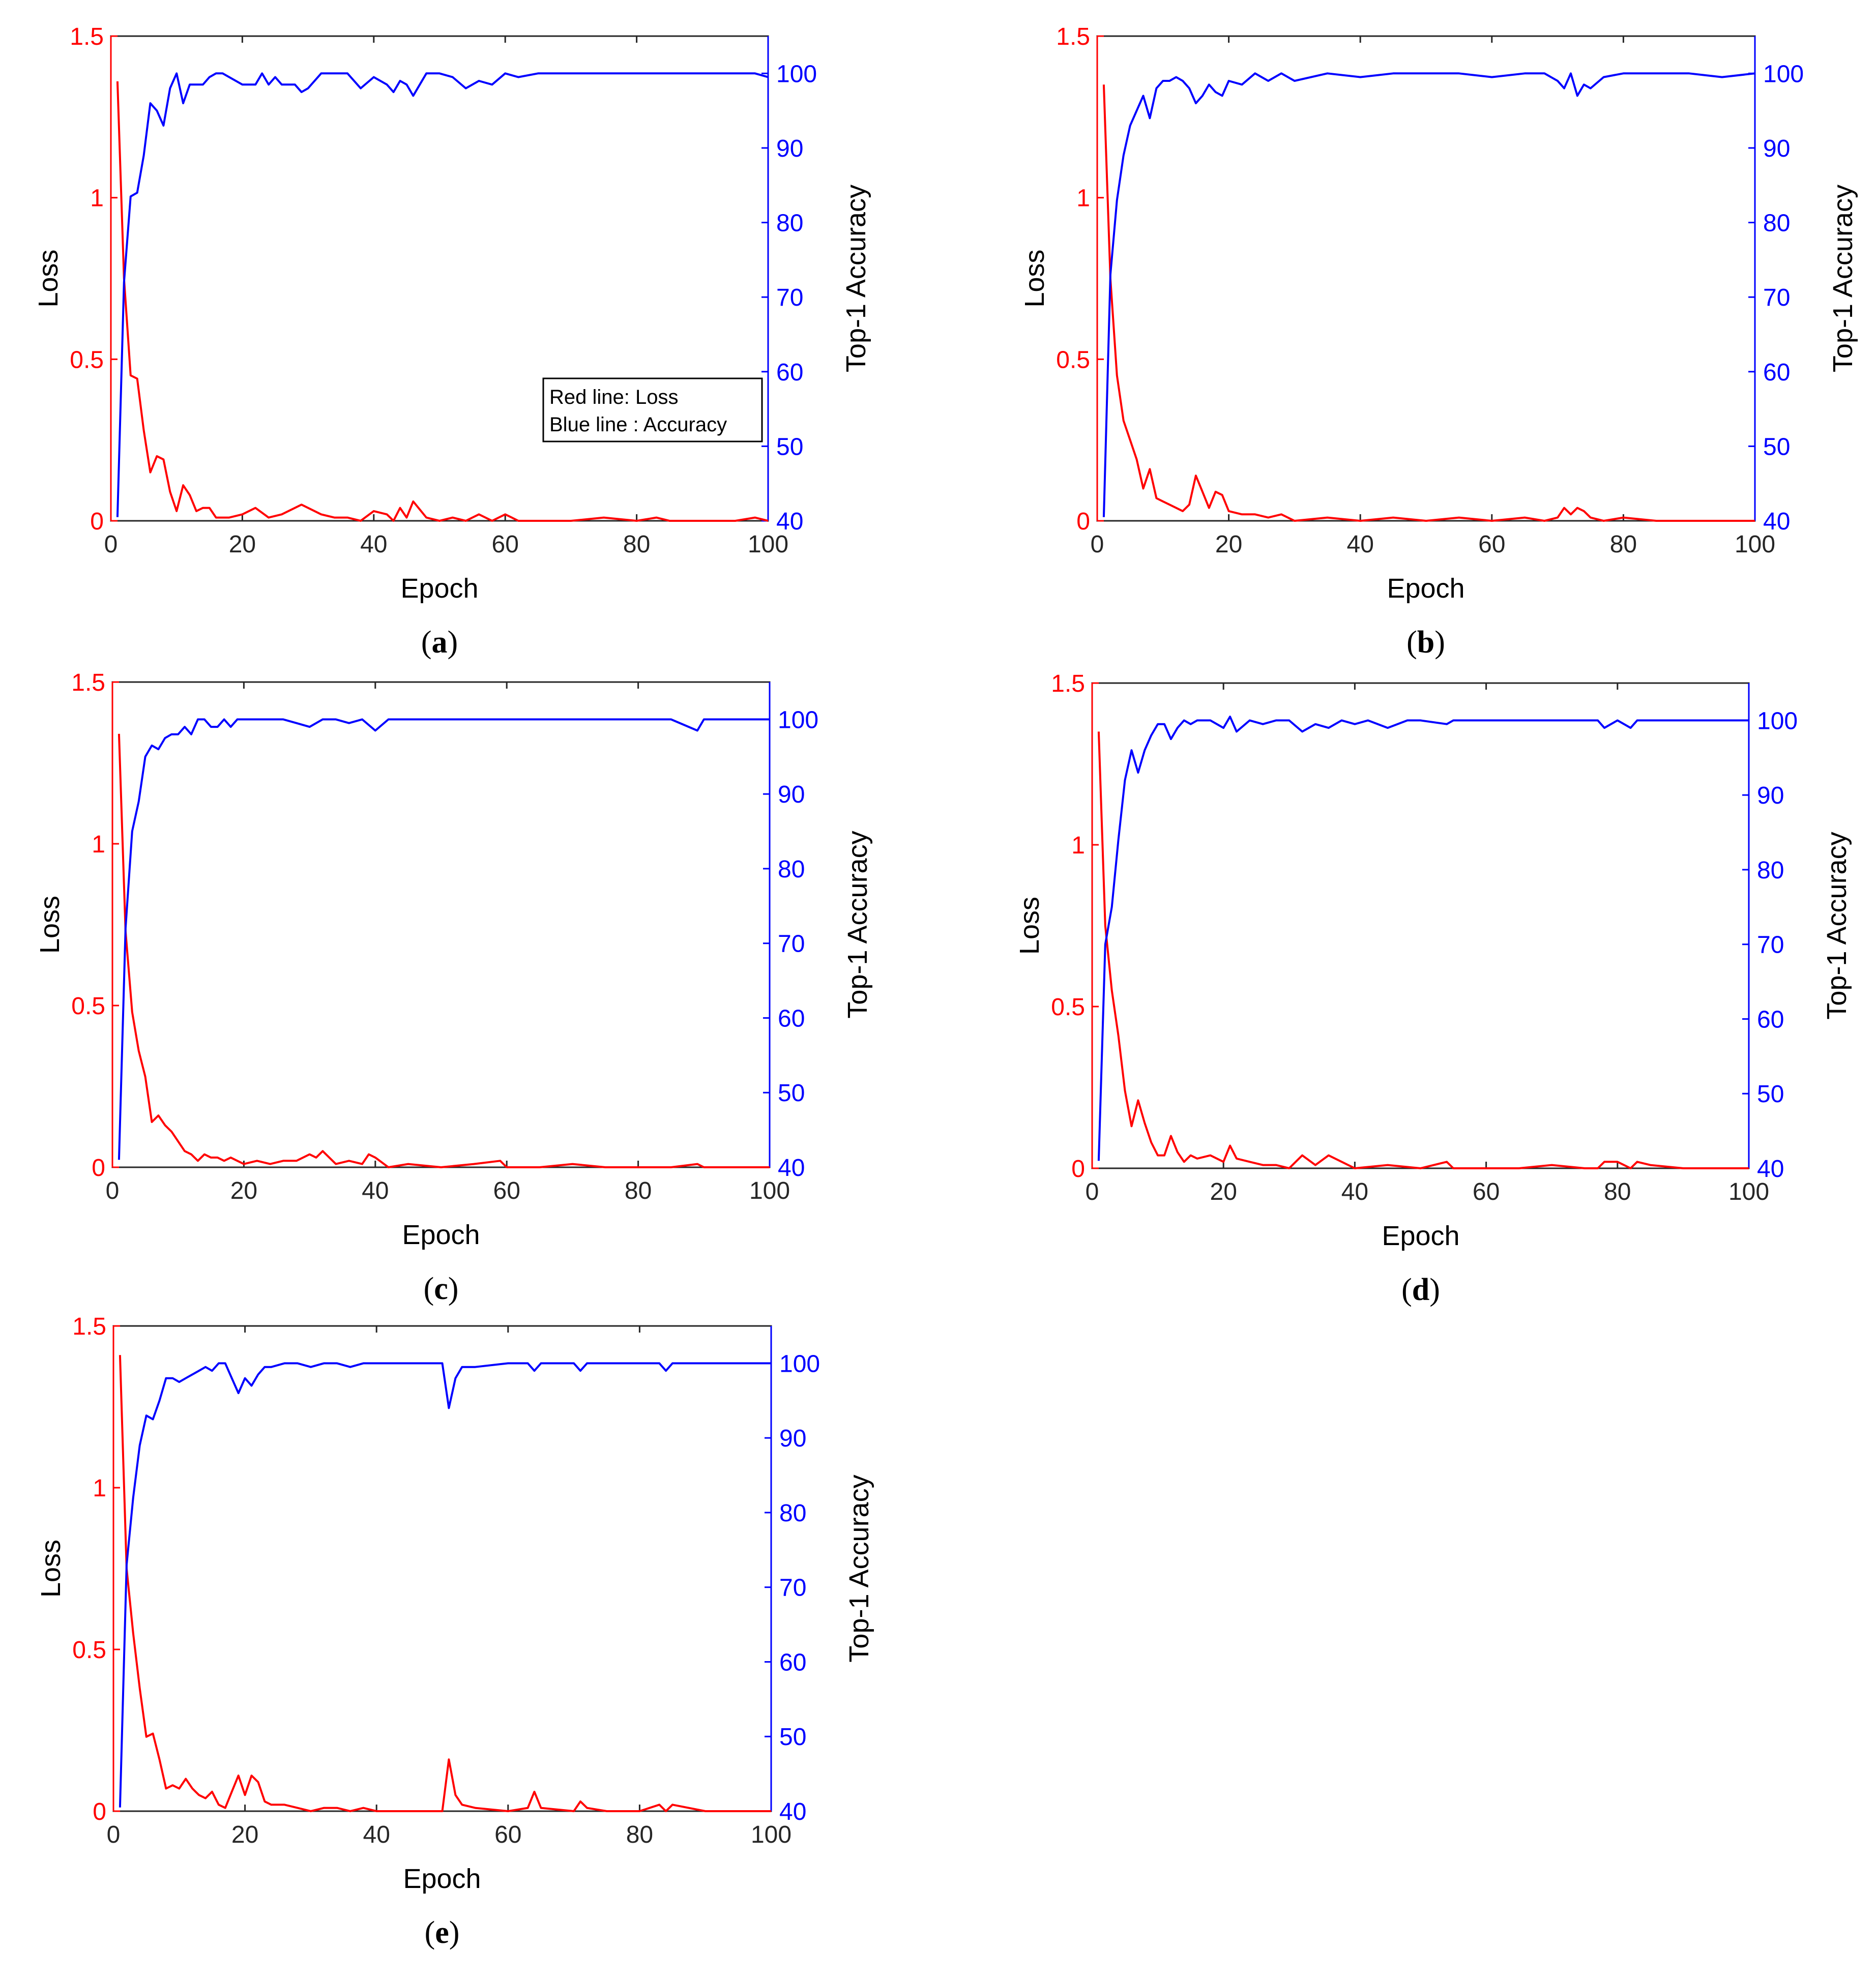 This screenshot has height=1978, width=1876. Describe the element at coordinates (1770, 1019) in the screenshot. I see `right-tick-label: 60` at that location.